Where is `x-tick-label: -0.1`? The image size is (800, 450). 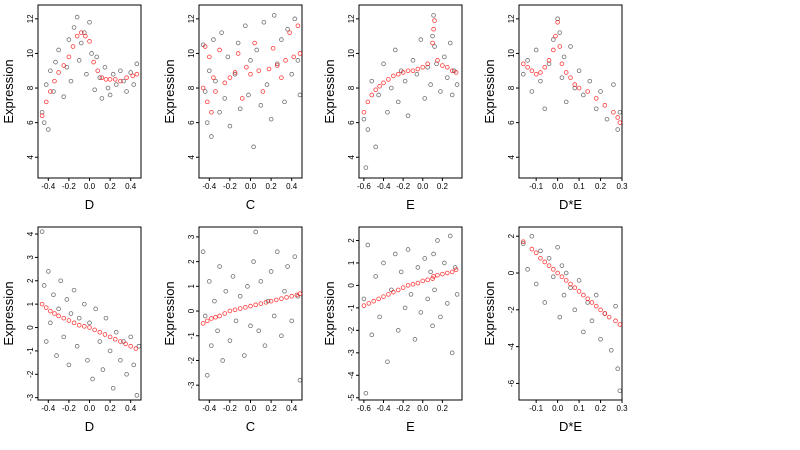
x-tick-label: -0.1 is located at coordinates (536, 186).